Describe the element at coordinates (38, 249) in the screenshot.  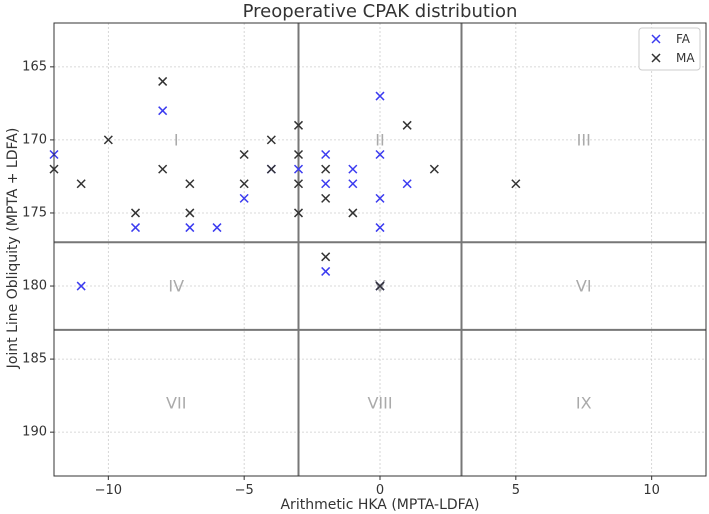
I see `y-axis-ticks: 165 170 175 180 185 190` at that location.